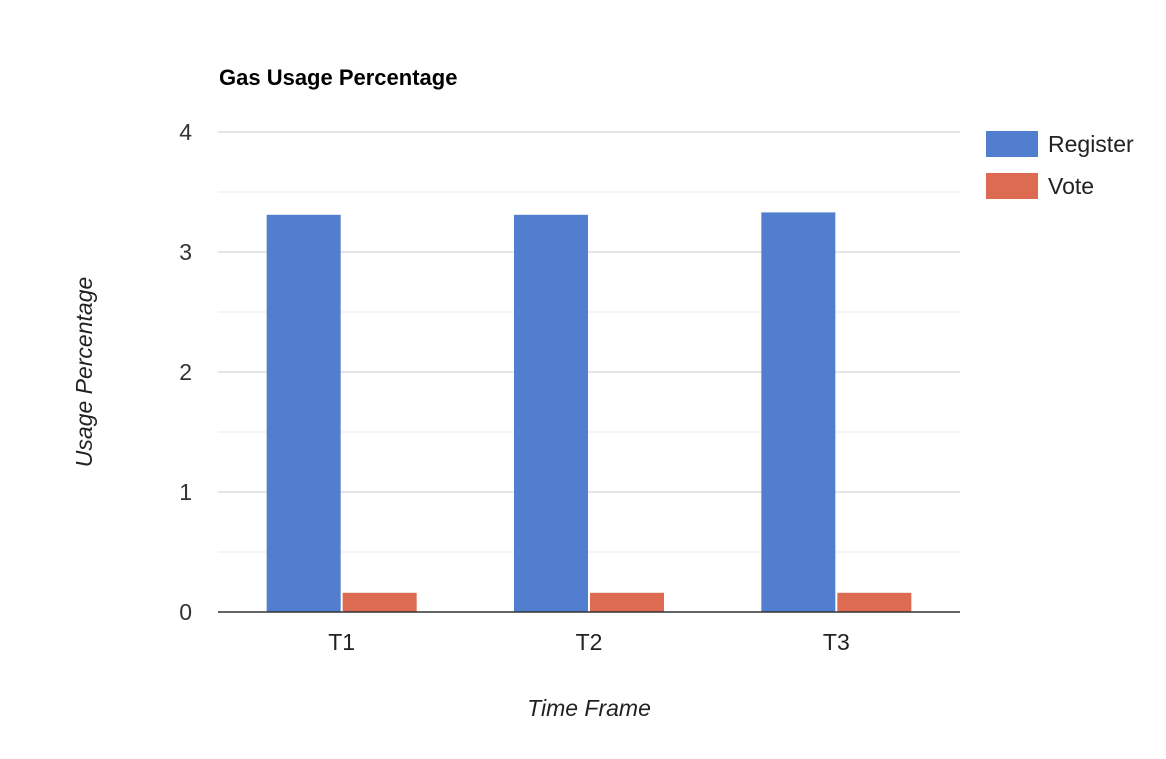  Describe the element at coordinates (185, 492) in the screenshot. I see `y-tick-label: 1` at that location.